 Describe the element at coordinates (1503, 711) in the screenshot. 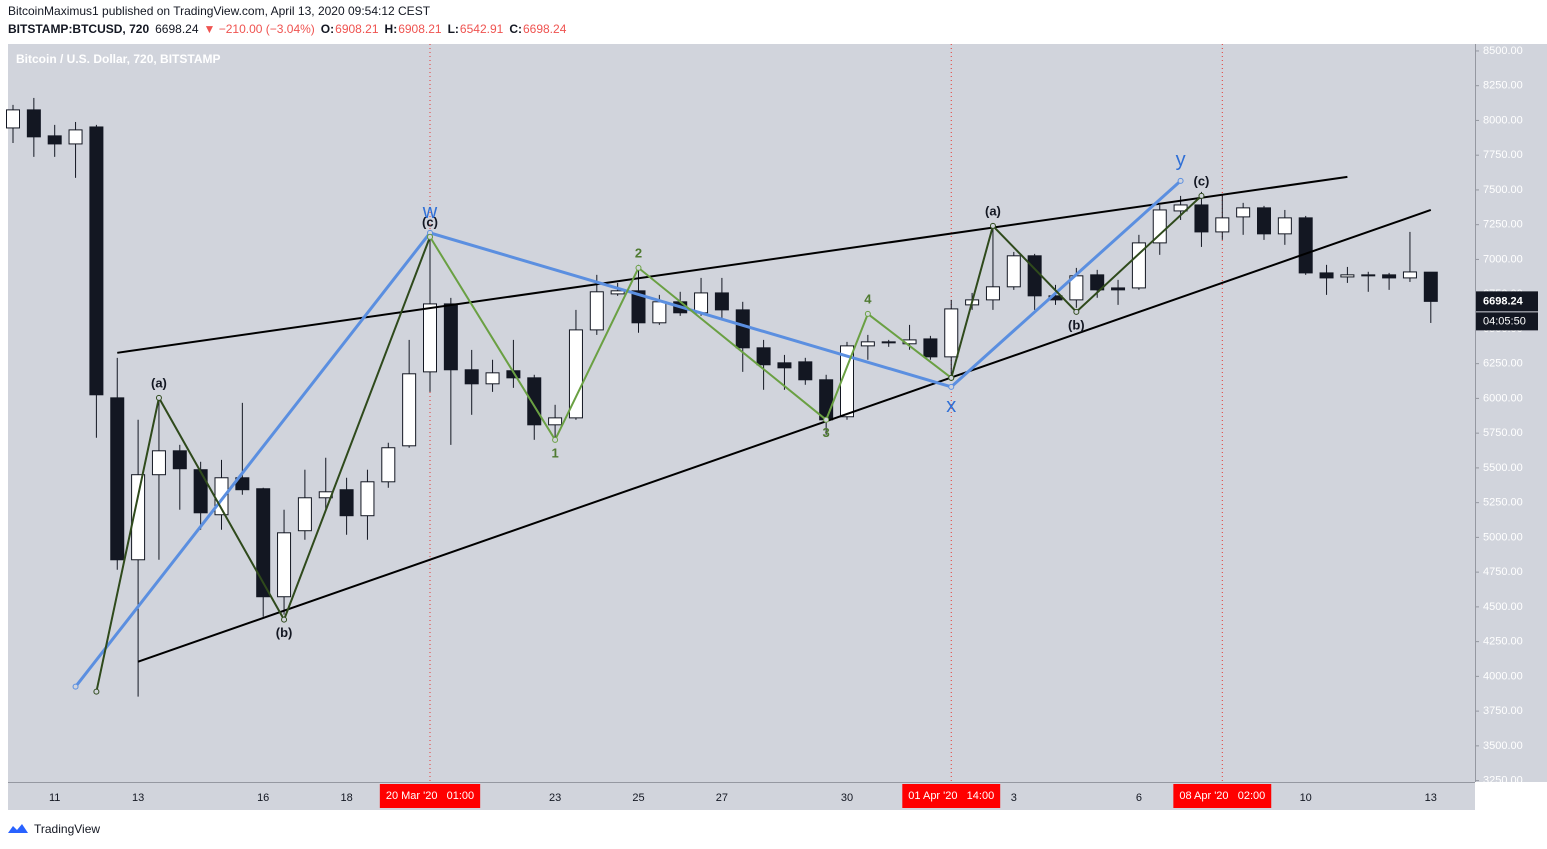

I see `y-tick-label: 3750.00` at that location.